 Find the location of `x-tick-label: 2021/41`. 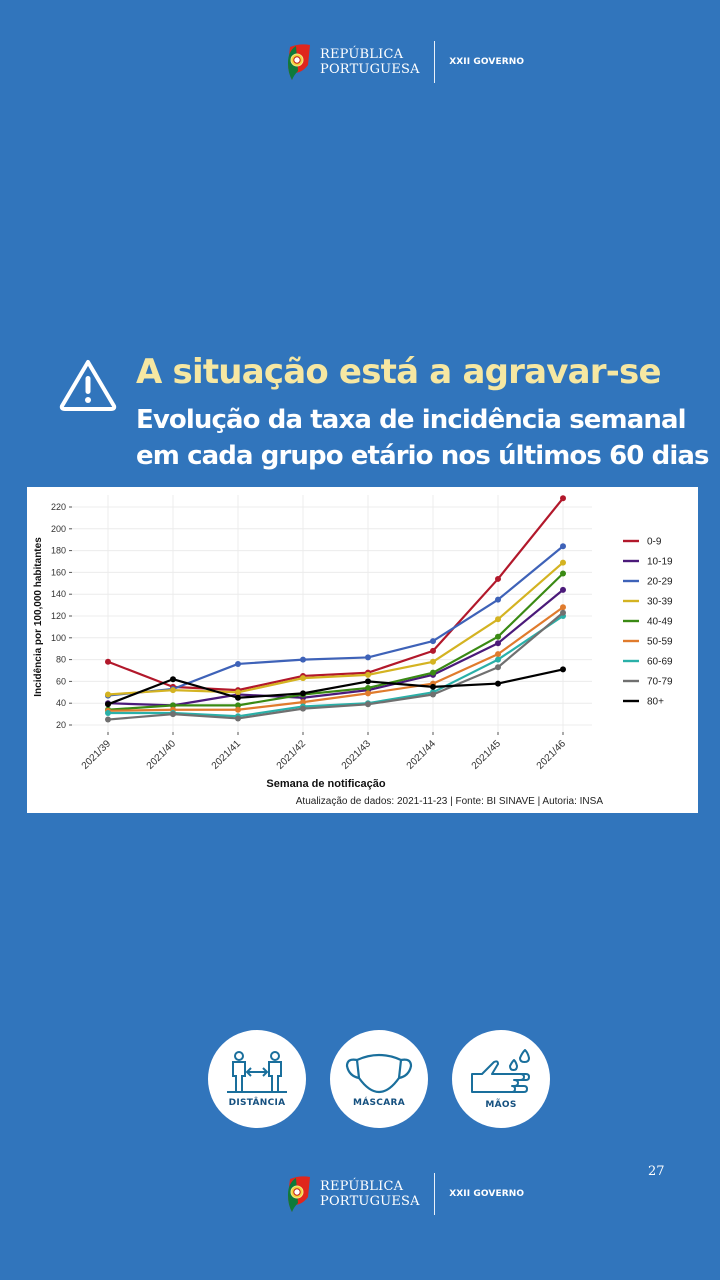

x-tick-label: 2021/41 is located at coordinates (227, 755).